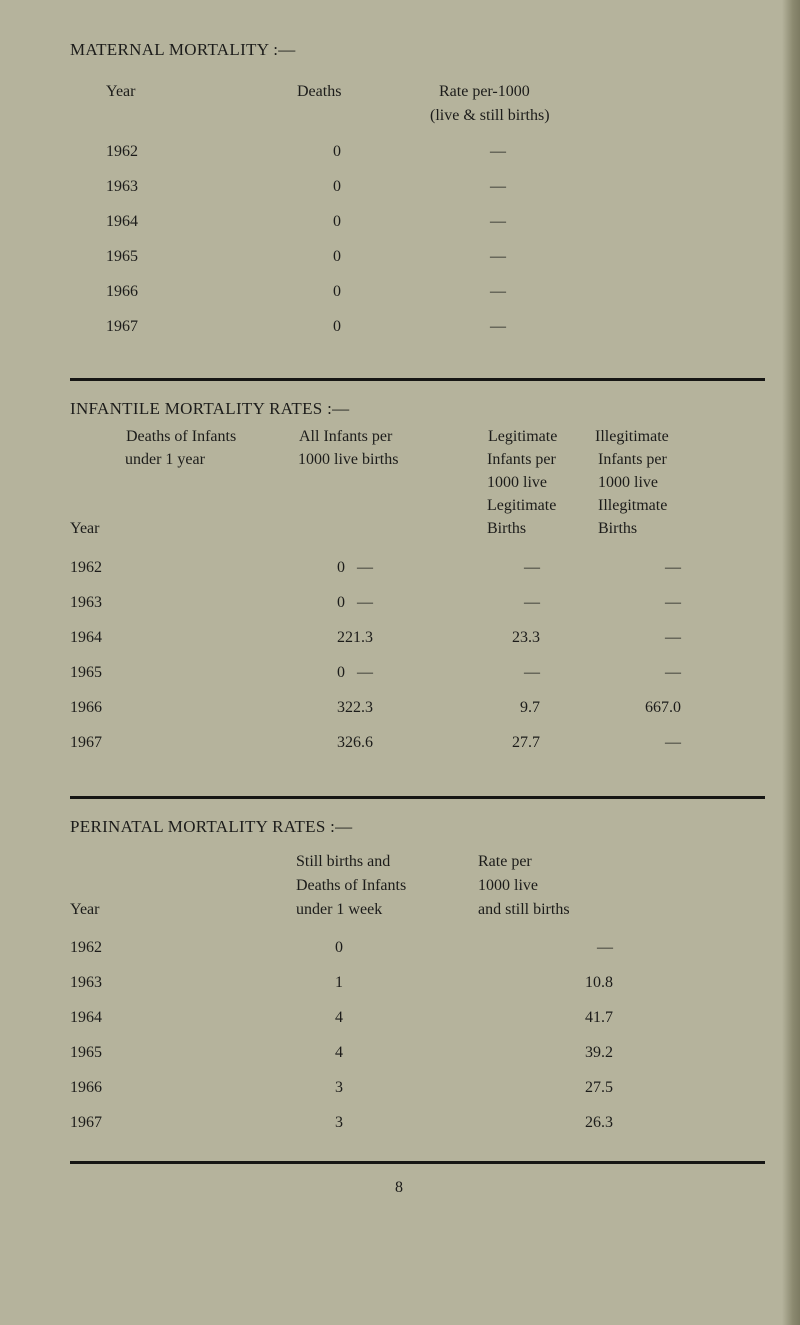 This screenshot has width=800, height=1325. What do you see at coordinates (339, 947) in the screenshot?
I see `perinatal-cell-deaths: 0` at bounding box center [339, 947].